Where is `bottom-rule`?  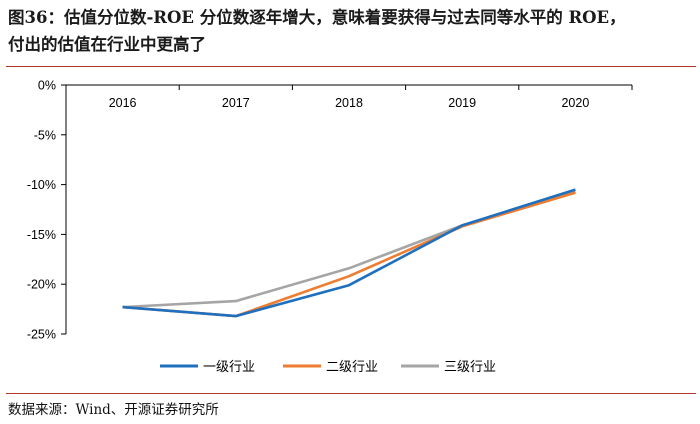
bottom-rule is located at coordinates (351, 393).